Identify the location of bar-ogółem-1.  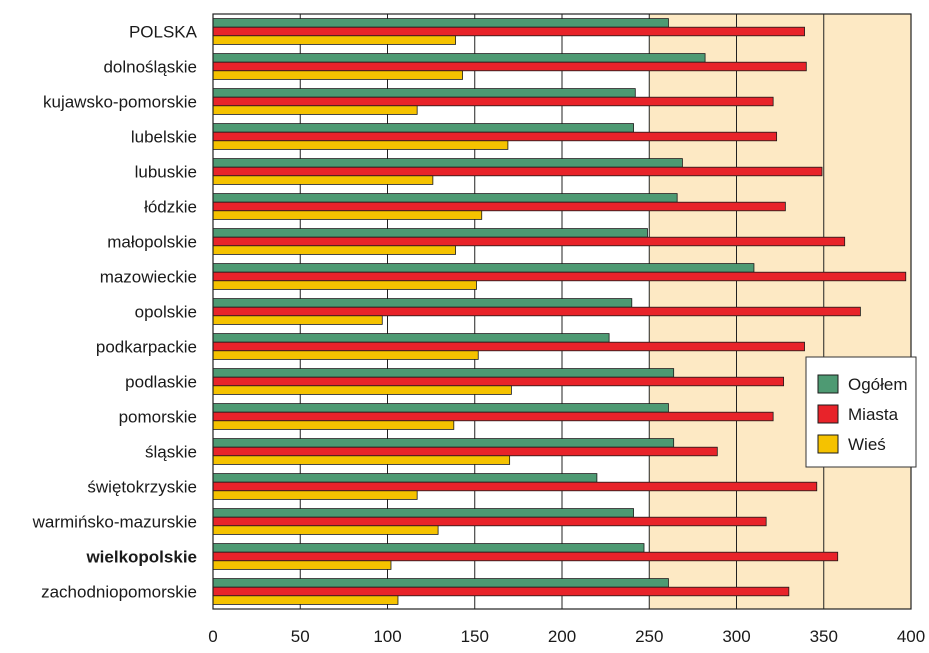
(459, 58).